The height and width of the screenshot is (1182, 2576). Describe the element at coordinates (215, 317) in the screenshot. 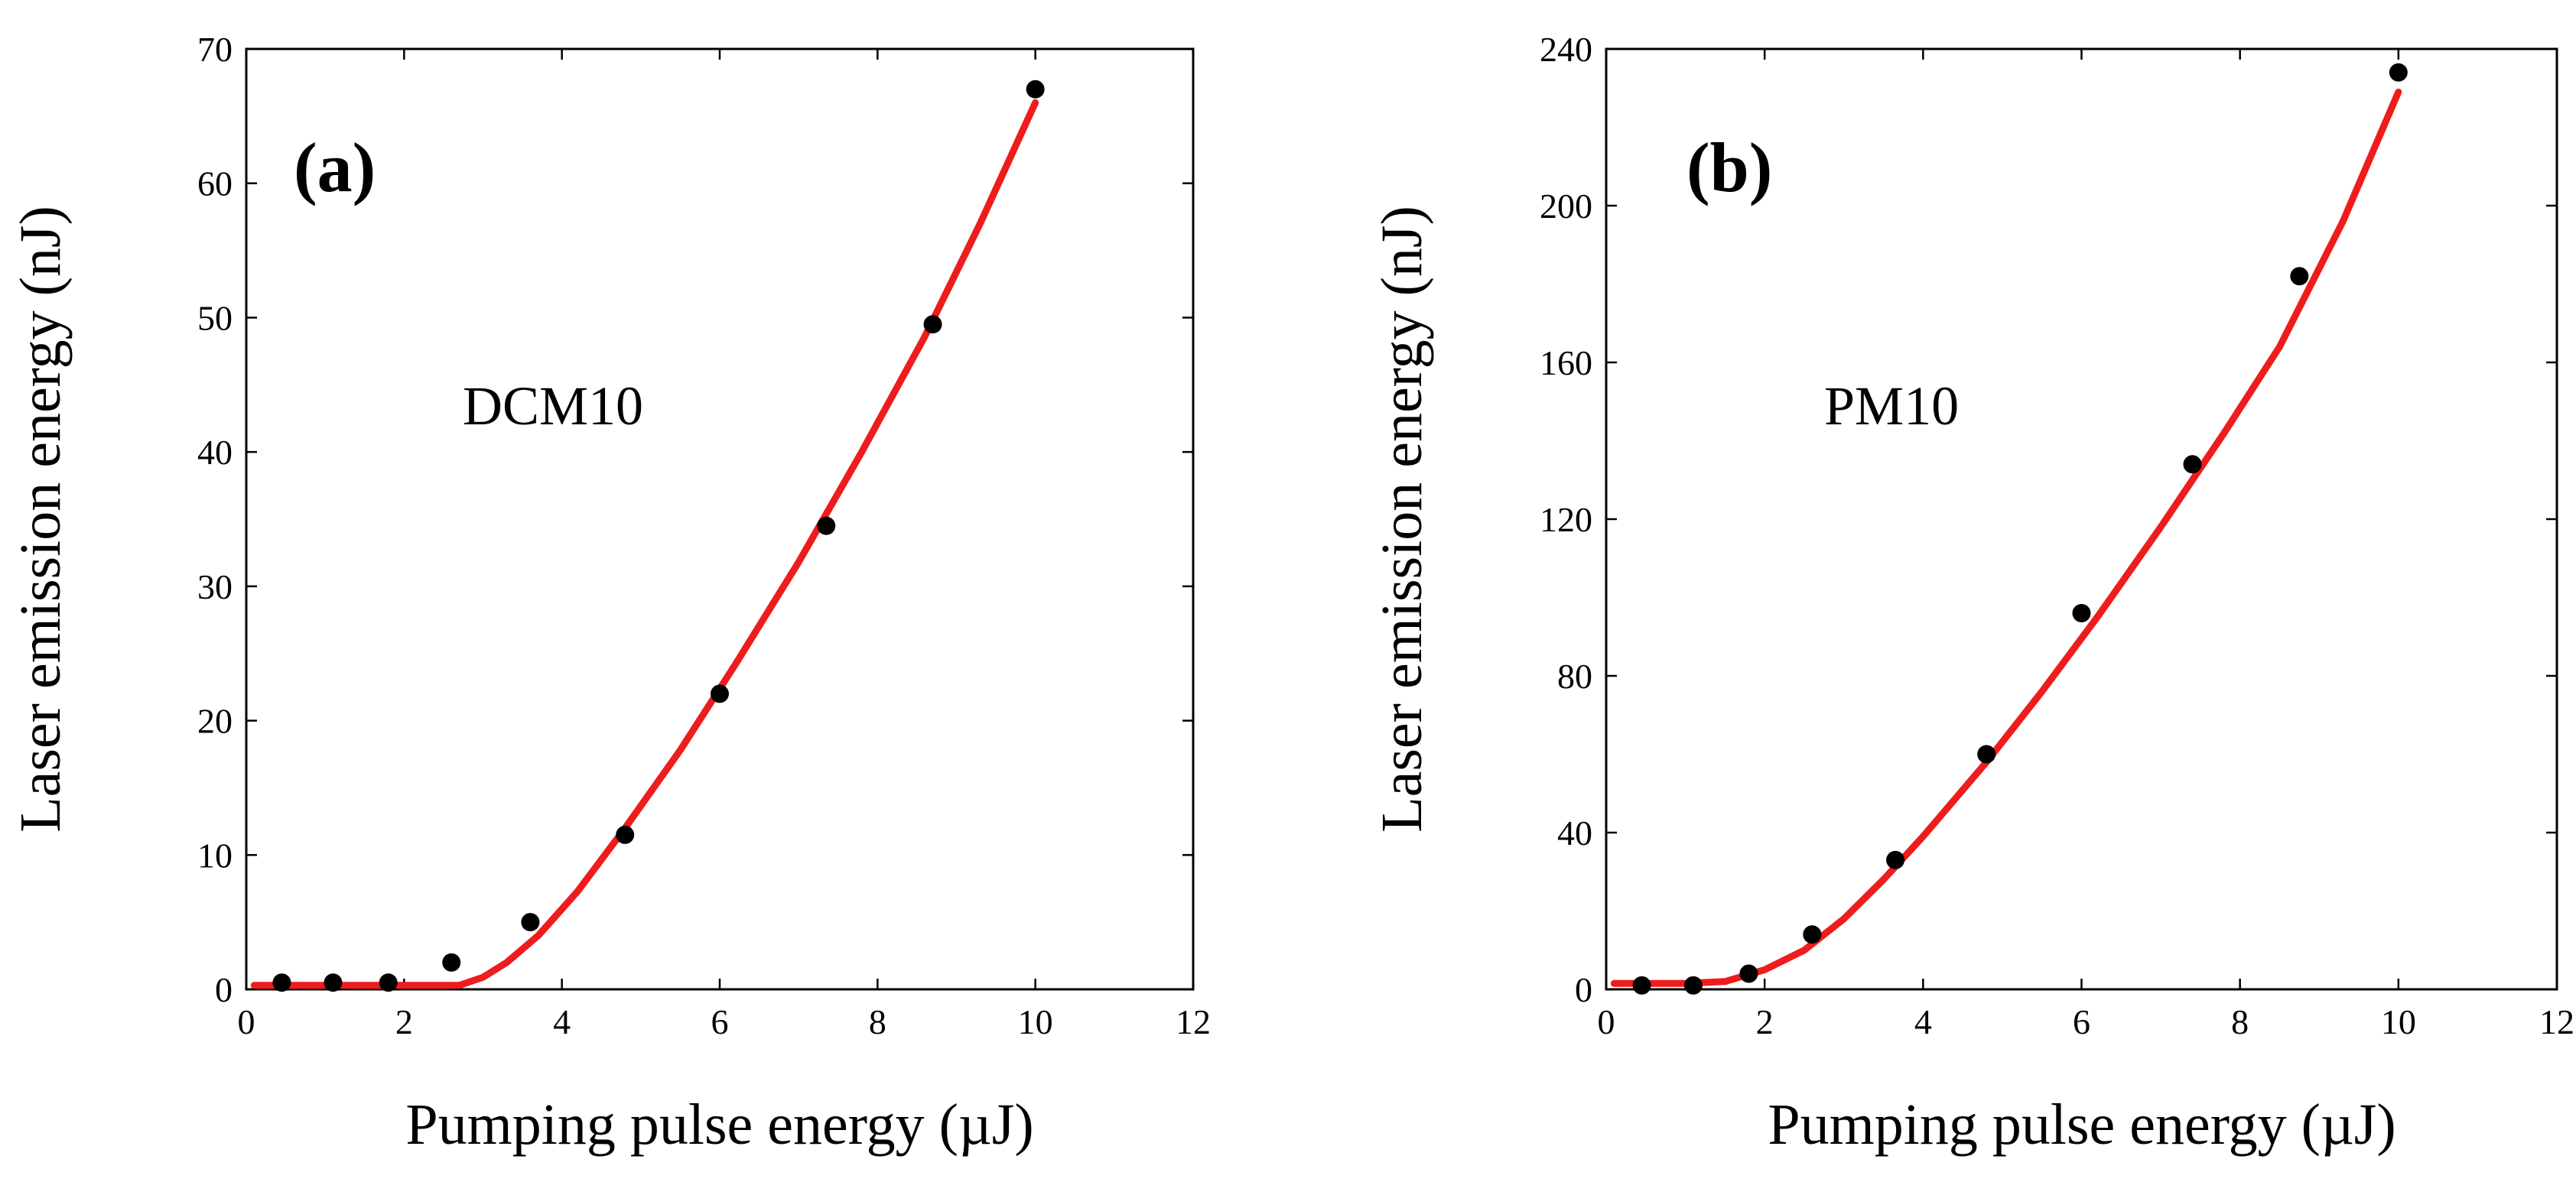

I see `y-tick-label: 50` at that location.